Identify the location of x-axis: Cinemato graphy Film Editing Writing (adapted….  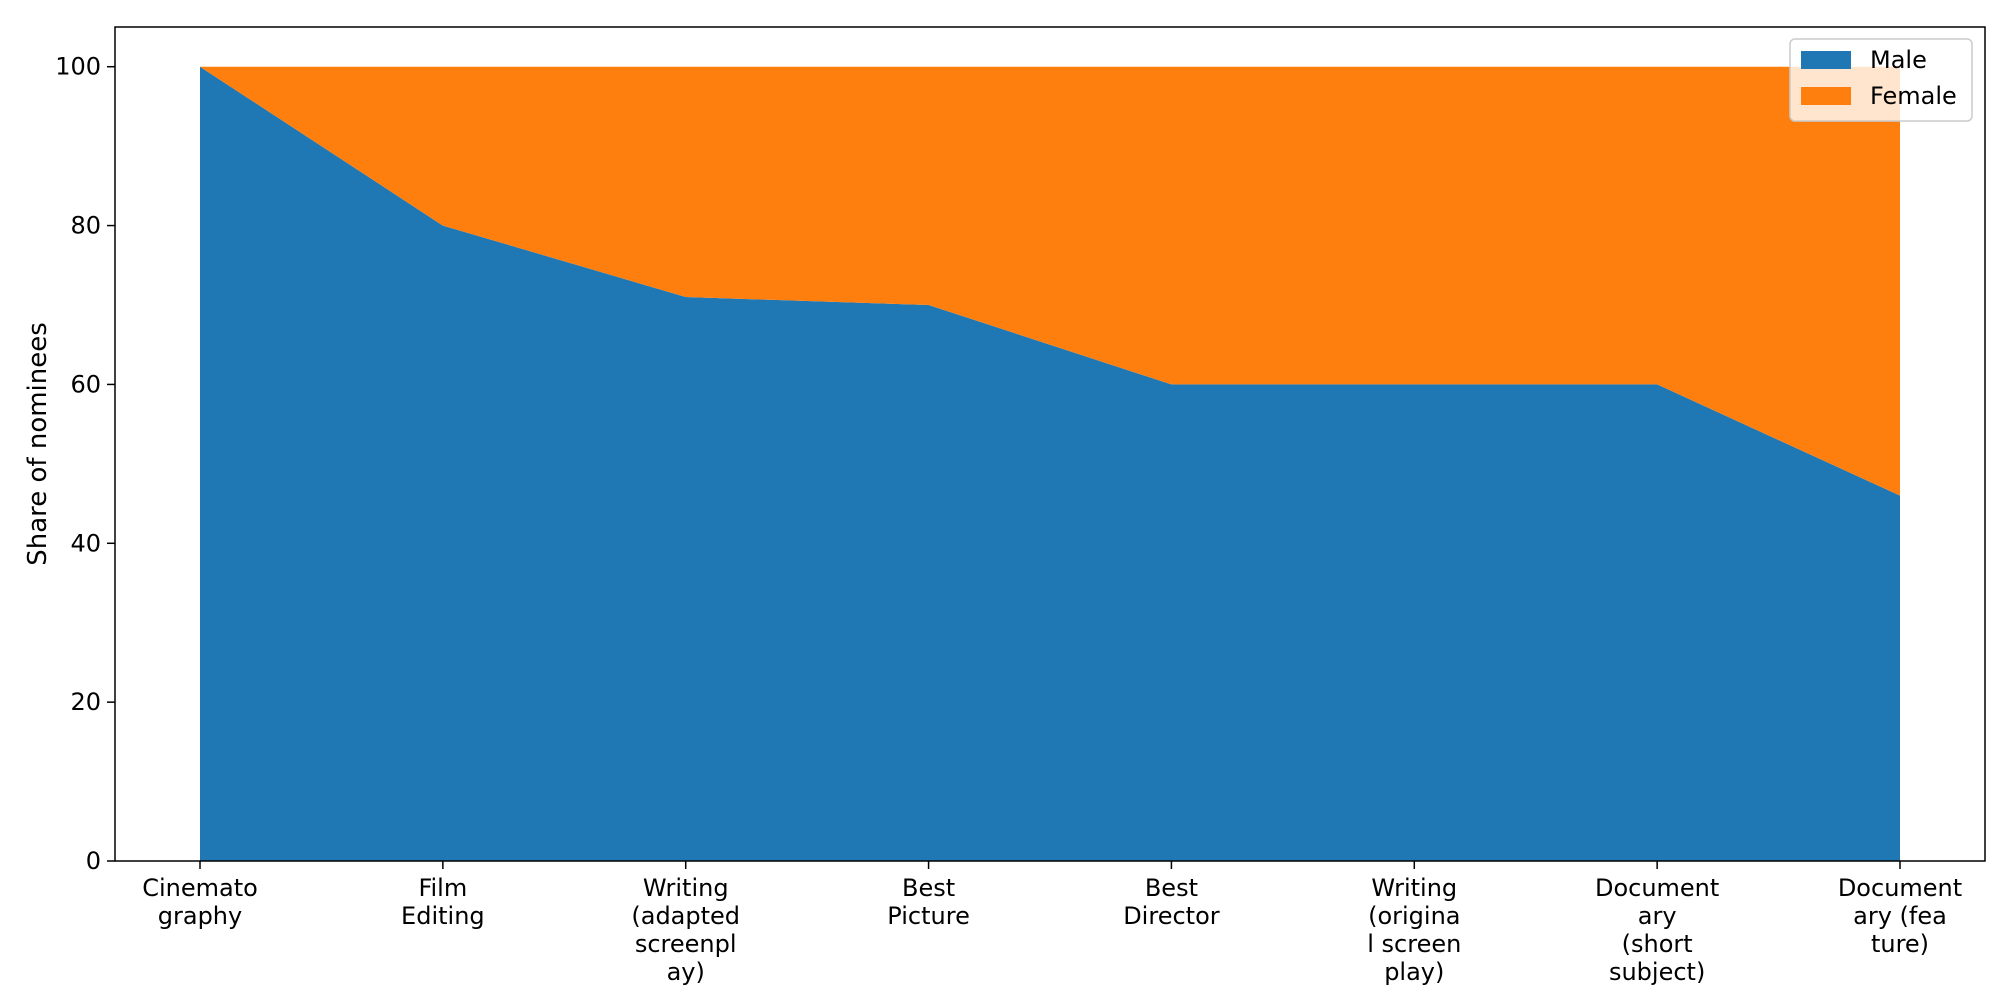
(1052, 923).